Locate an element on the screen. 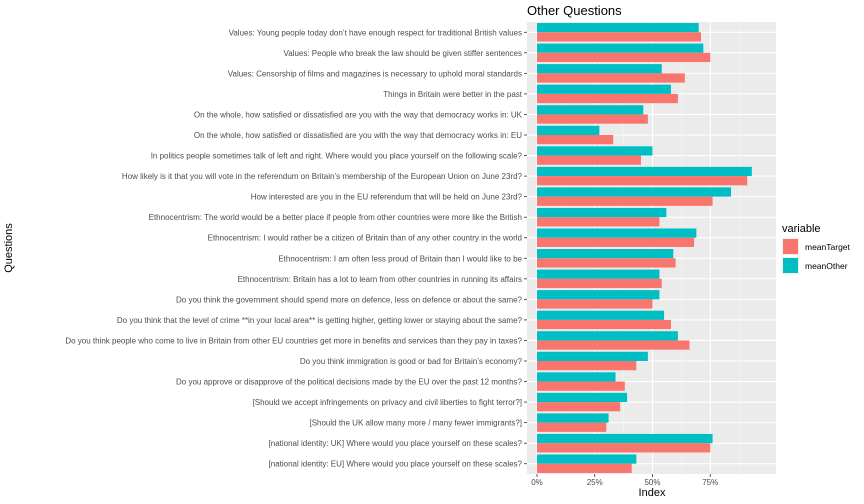 The image size is (864, 504). y-axis-title: Questions is located at coordinates (9, 248).